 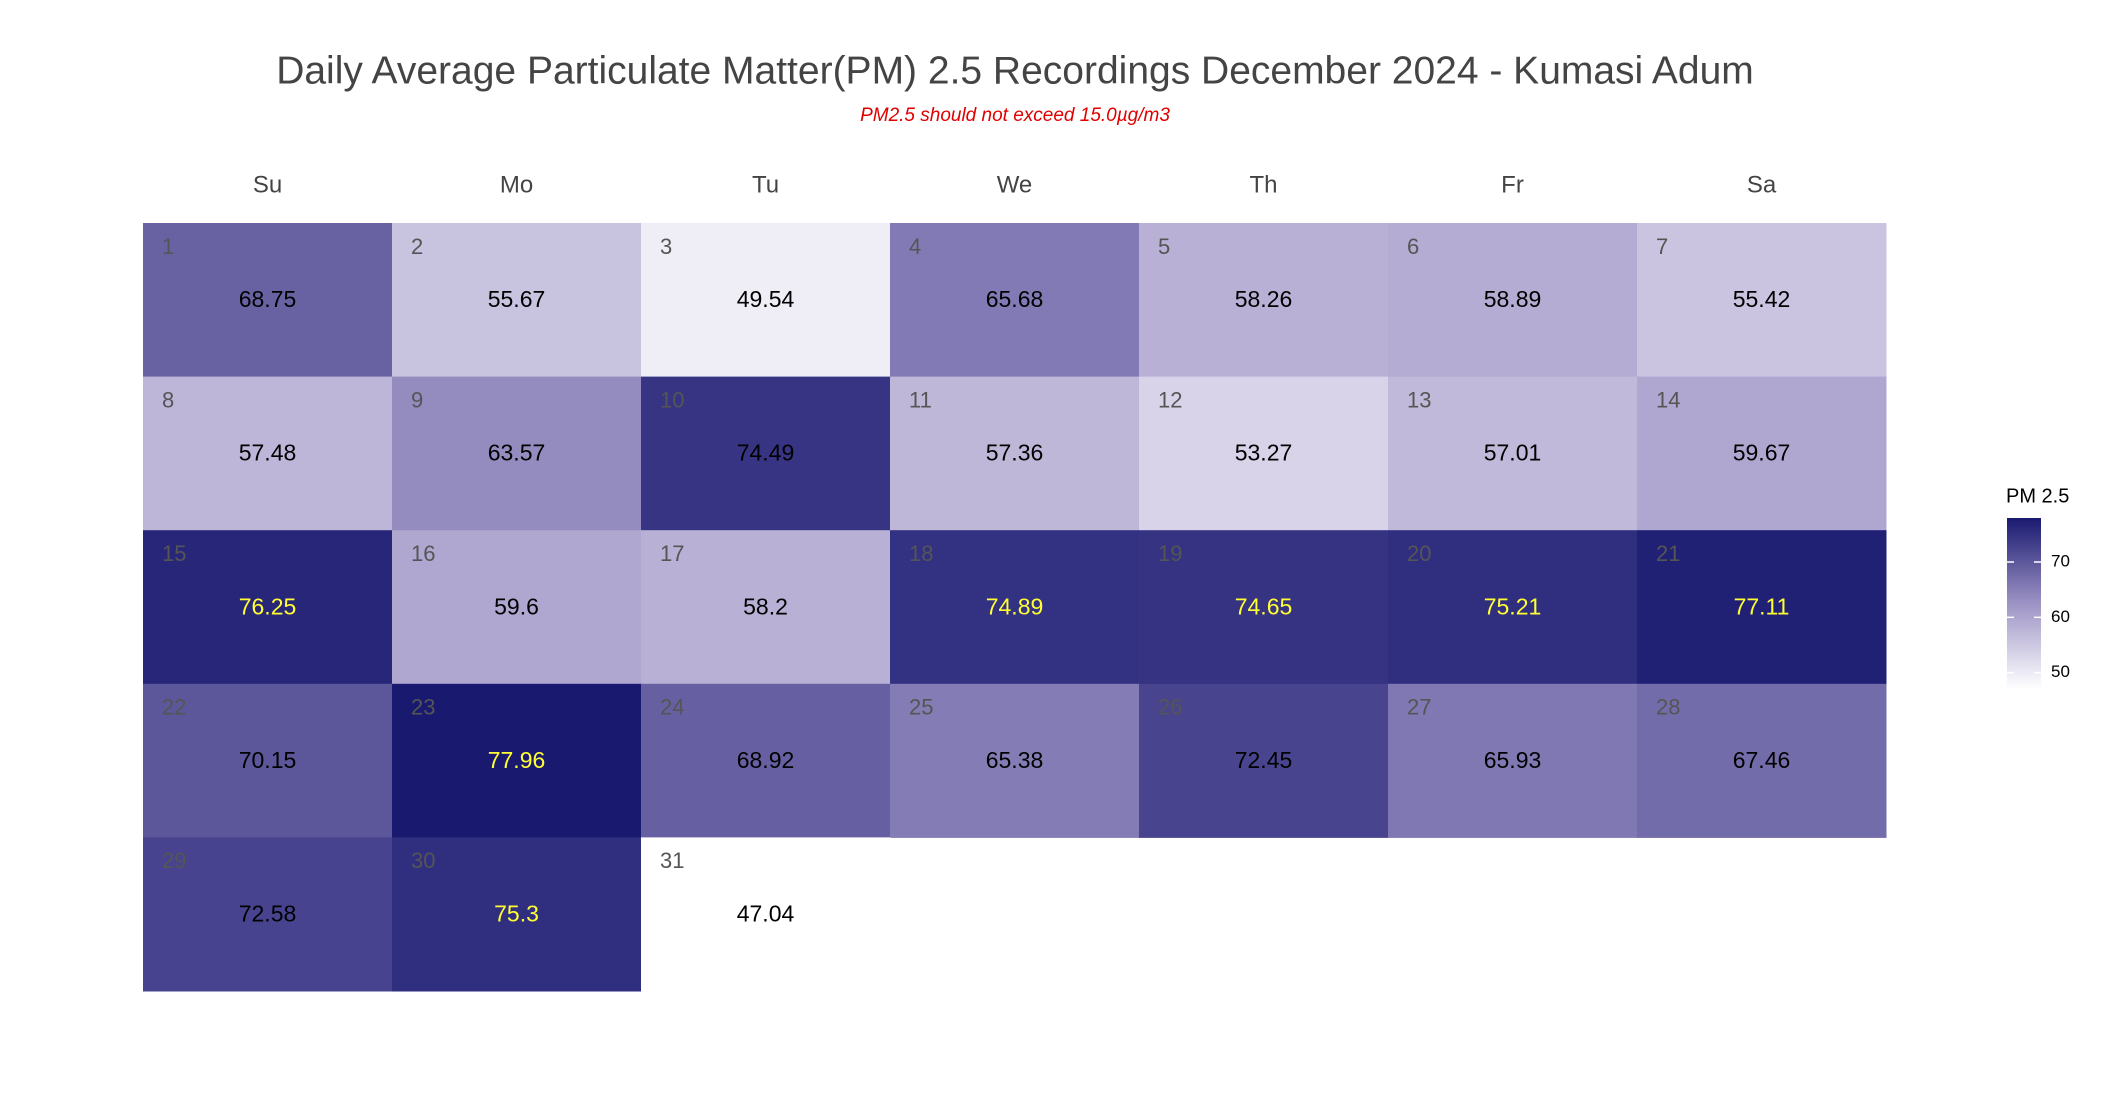 What do you see at coordinates (921, 707) in the screenshot?
I see `day-number: 25` at bounding box center [921, 707].